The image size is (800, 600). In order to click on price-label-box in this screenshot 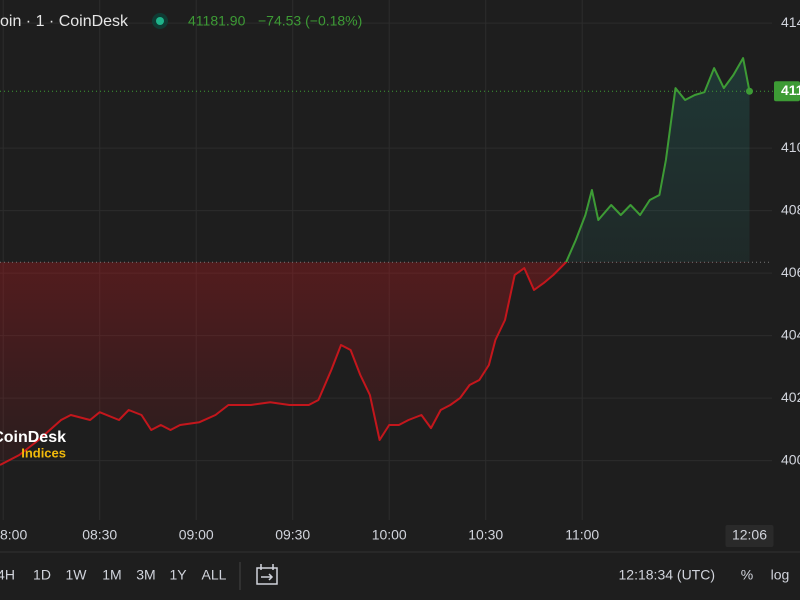, I will do `click(787, 91)`.